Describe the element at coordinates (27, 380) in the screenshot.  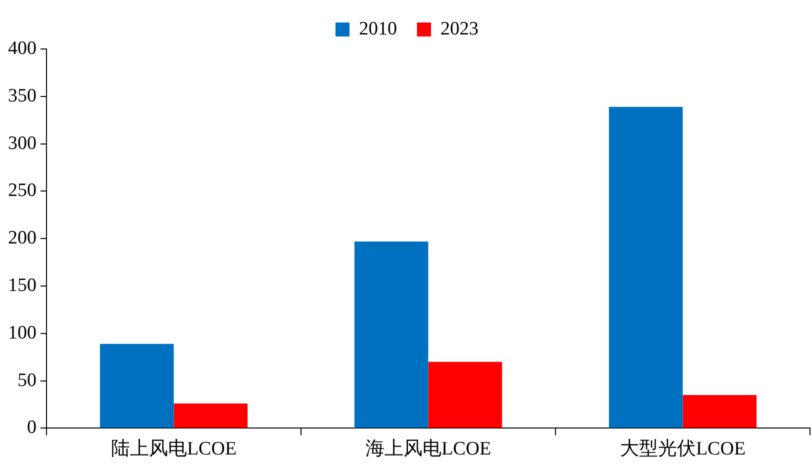
I see `y-tick-label: 50` at that location.